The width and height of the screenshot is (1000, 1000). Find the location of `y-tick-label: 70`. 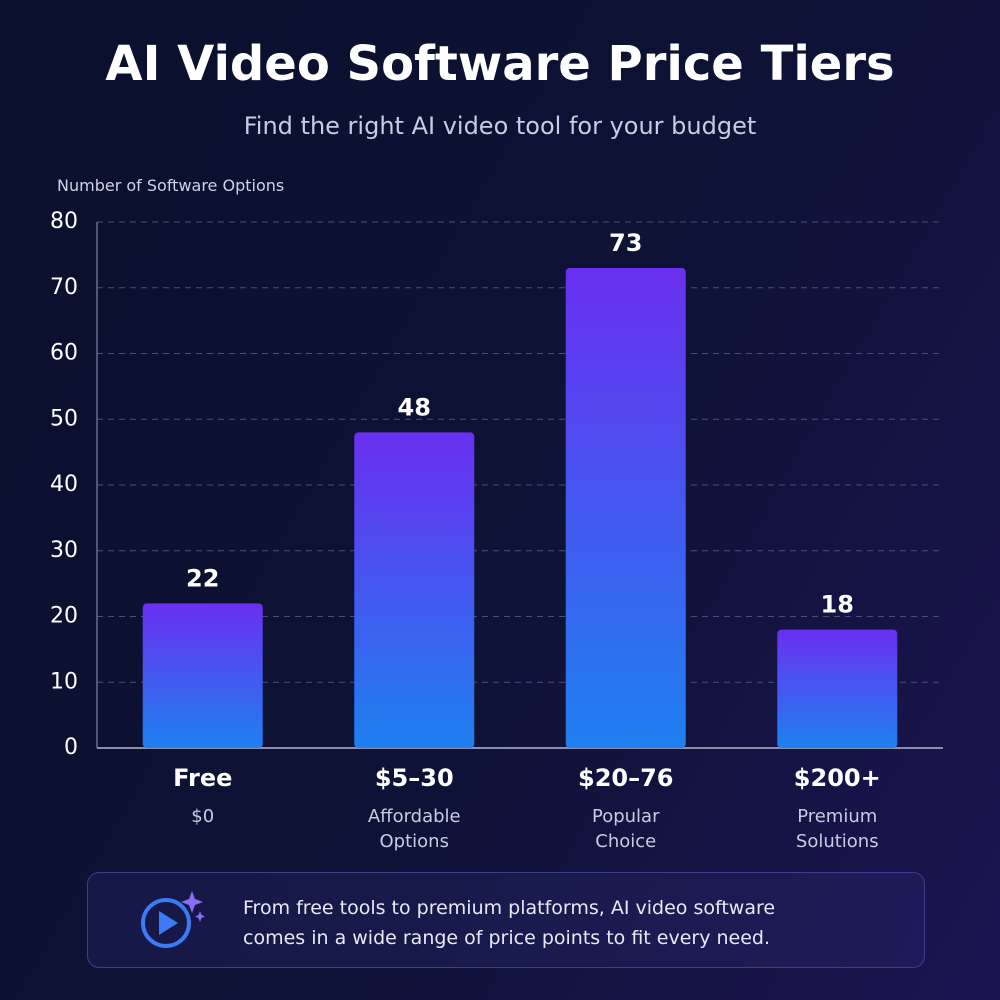

y-tick-label: 70 is located at coordinates (64, 287).